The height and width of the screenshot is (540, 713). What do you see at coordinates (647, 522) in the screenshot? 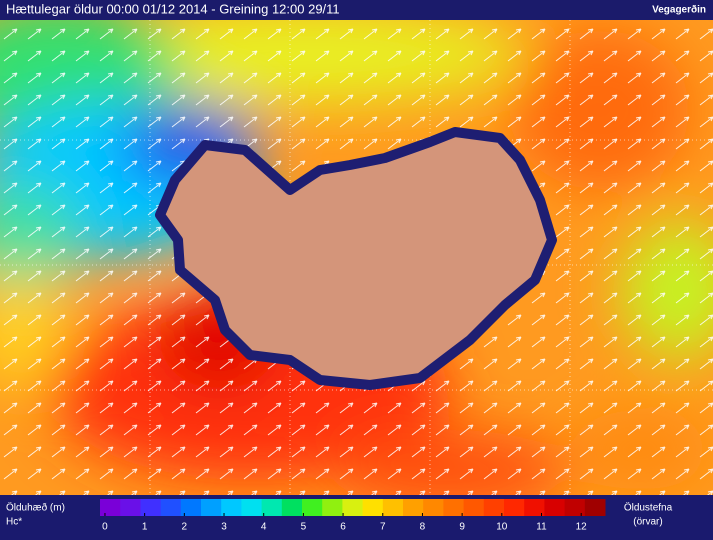
I see `direction-sublabel: (örvar)` at bounding box center [647, 522].